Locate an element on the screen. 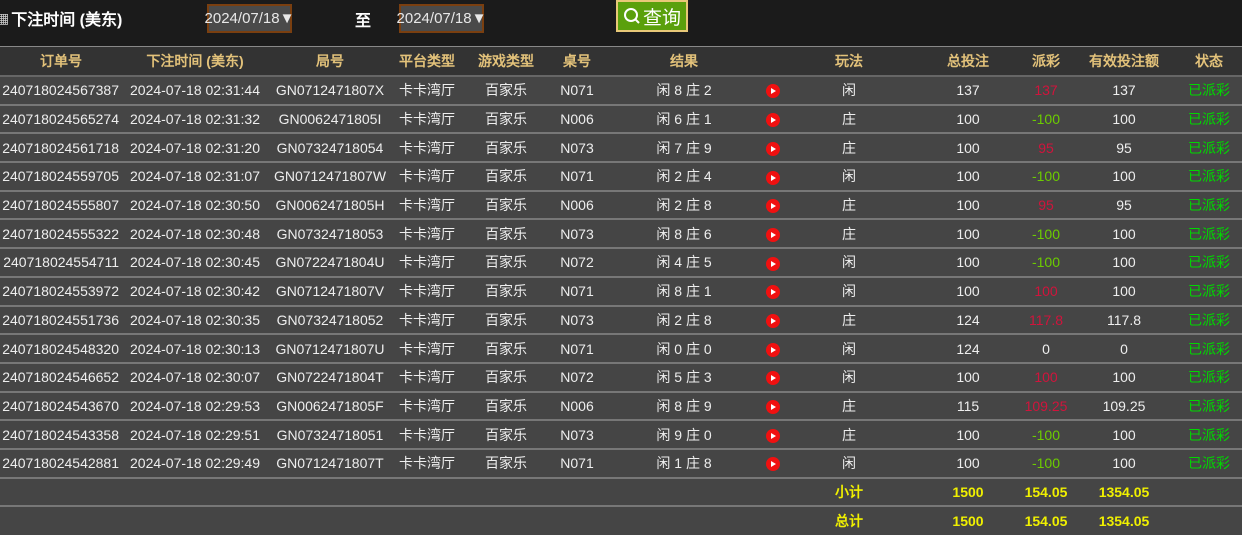 The width and height of the screenshot is (1242, 535). cell-round-no: GN0712471807T is located at coordinates (330, 463).